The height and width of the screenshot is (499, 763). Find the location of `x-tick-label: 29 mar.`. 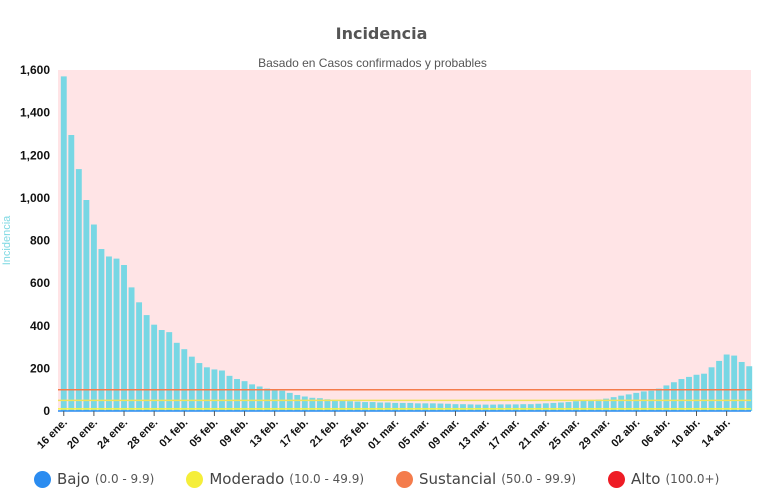

x-tick-label: 29 mar. is located at coordinates (594, 434).